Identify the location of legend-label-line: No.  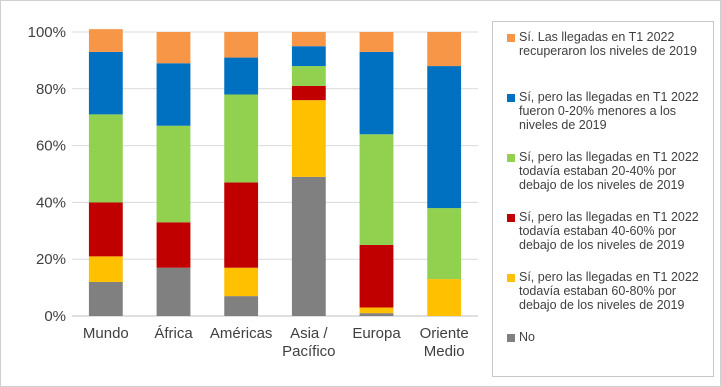
(527, 337).